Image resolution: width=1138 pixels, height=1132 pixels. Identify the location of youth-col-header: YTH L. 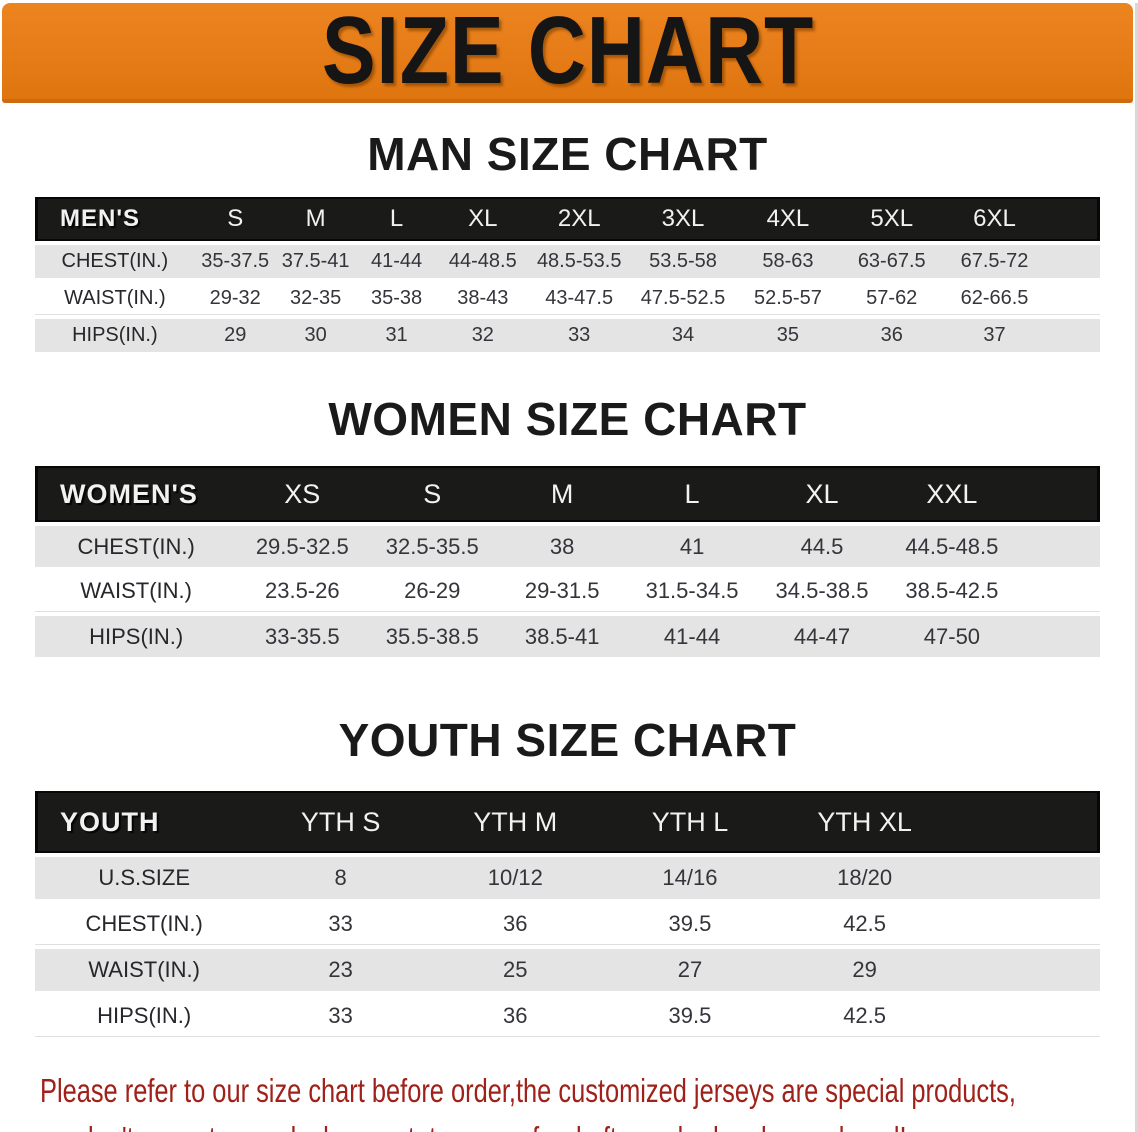
(690, 822).